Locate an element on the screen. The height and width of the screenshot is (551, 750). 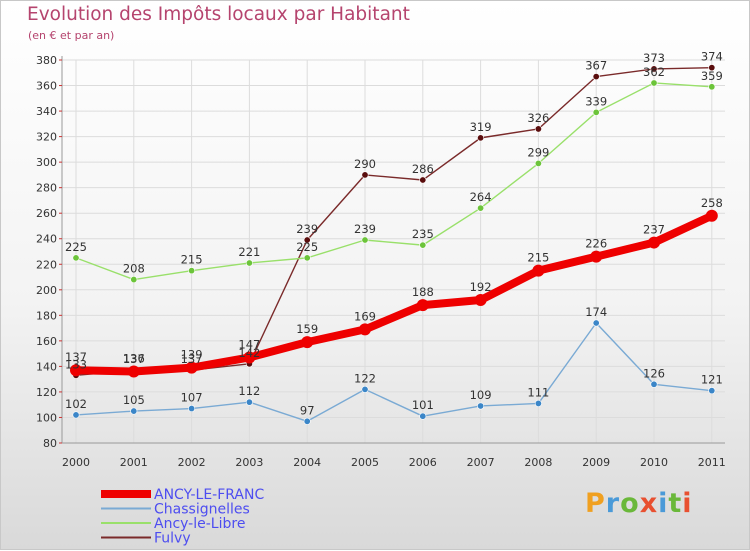
y-tick-label: 300 is located at coordinates (46, 162).